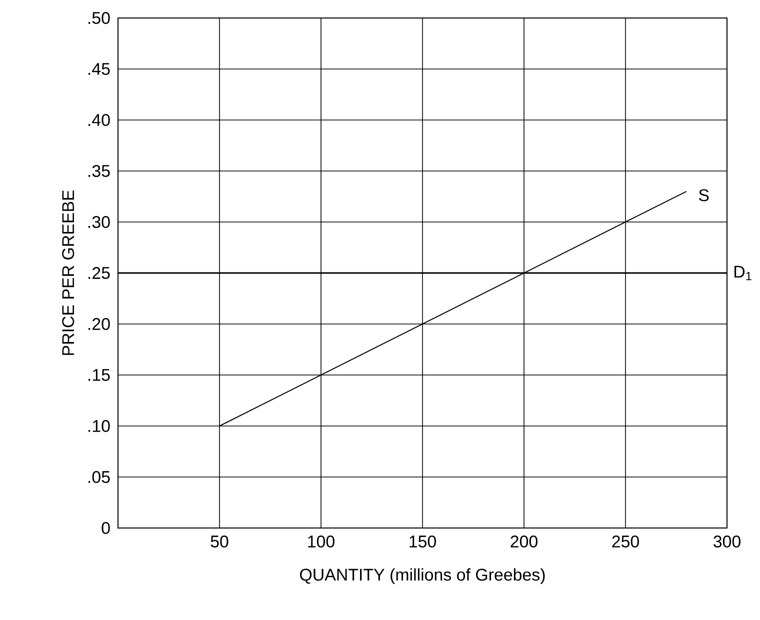 The width and height of the screenshot is (760, 620). I want to click on y-tick-label: .30, so click(99, 222).